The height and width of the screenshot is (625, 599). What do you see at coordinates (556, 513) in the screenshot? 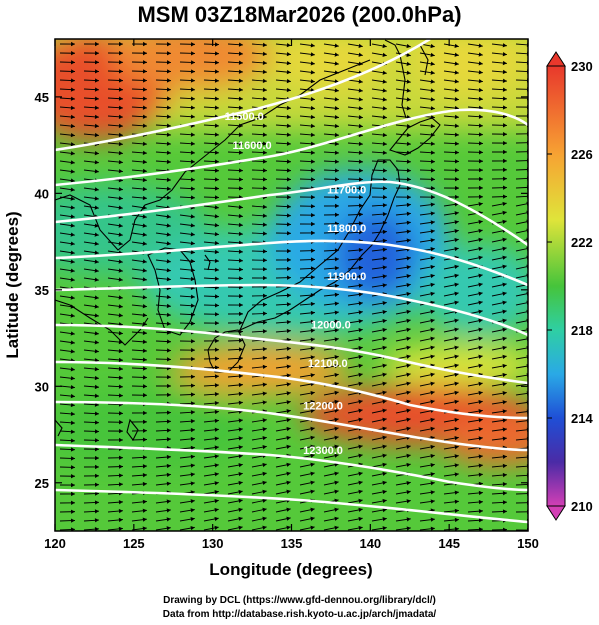
I see `colorbar-bottom-triangle` at bounding box center [556, 513].